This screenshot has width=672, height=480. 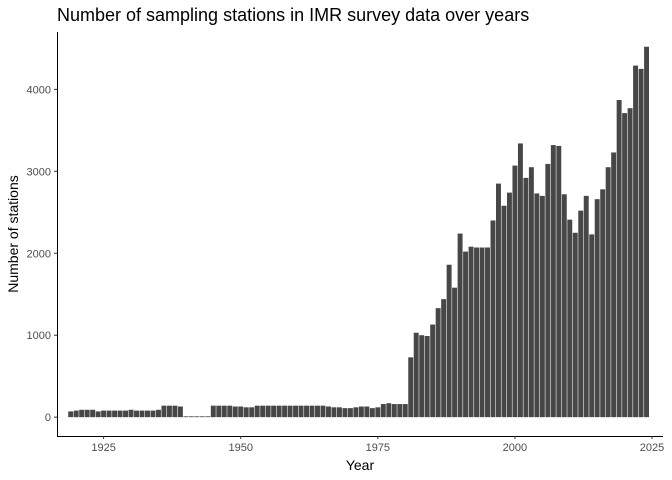 I want to click on bar-1951, so click(x=246, y=412).